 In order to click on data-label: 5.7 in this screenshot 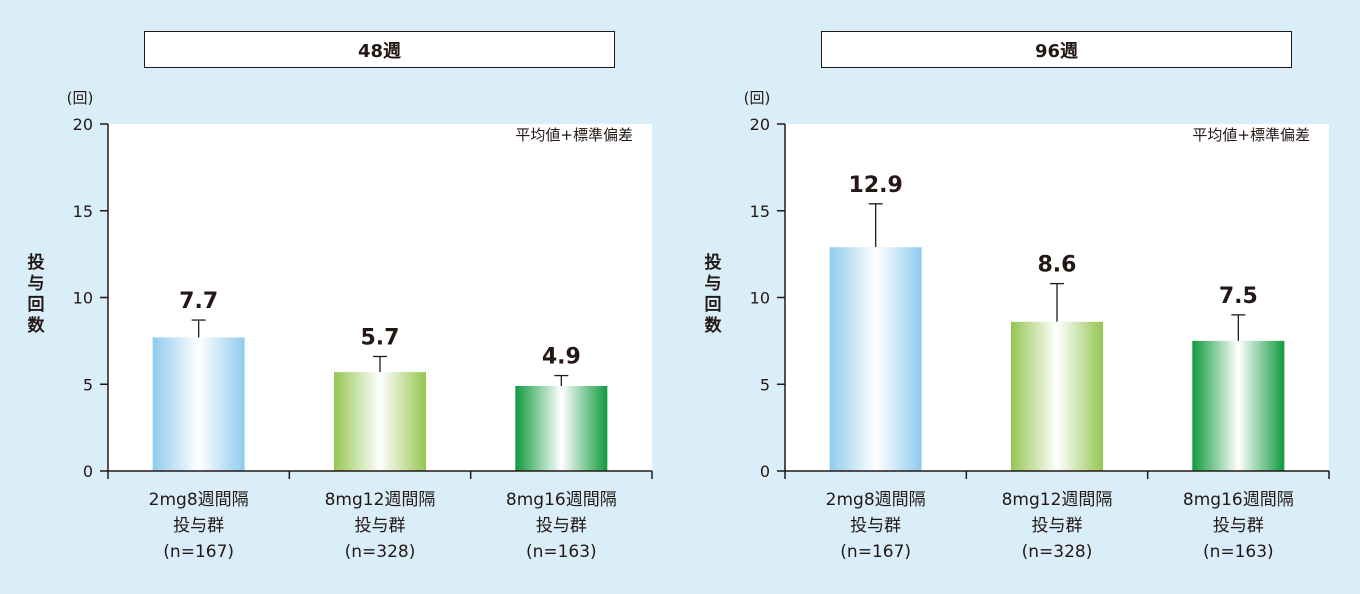, I will do `click(380, 337)`.